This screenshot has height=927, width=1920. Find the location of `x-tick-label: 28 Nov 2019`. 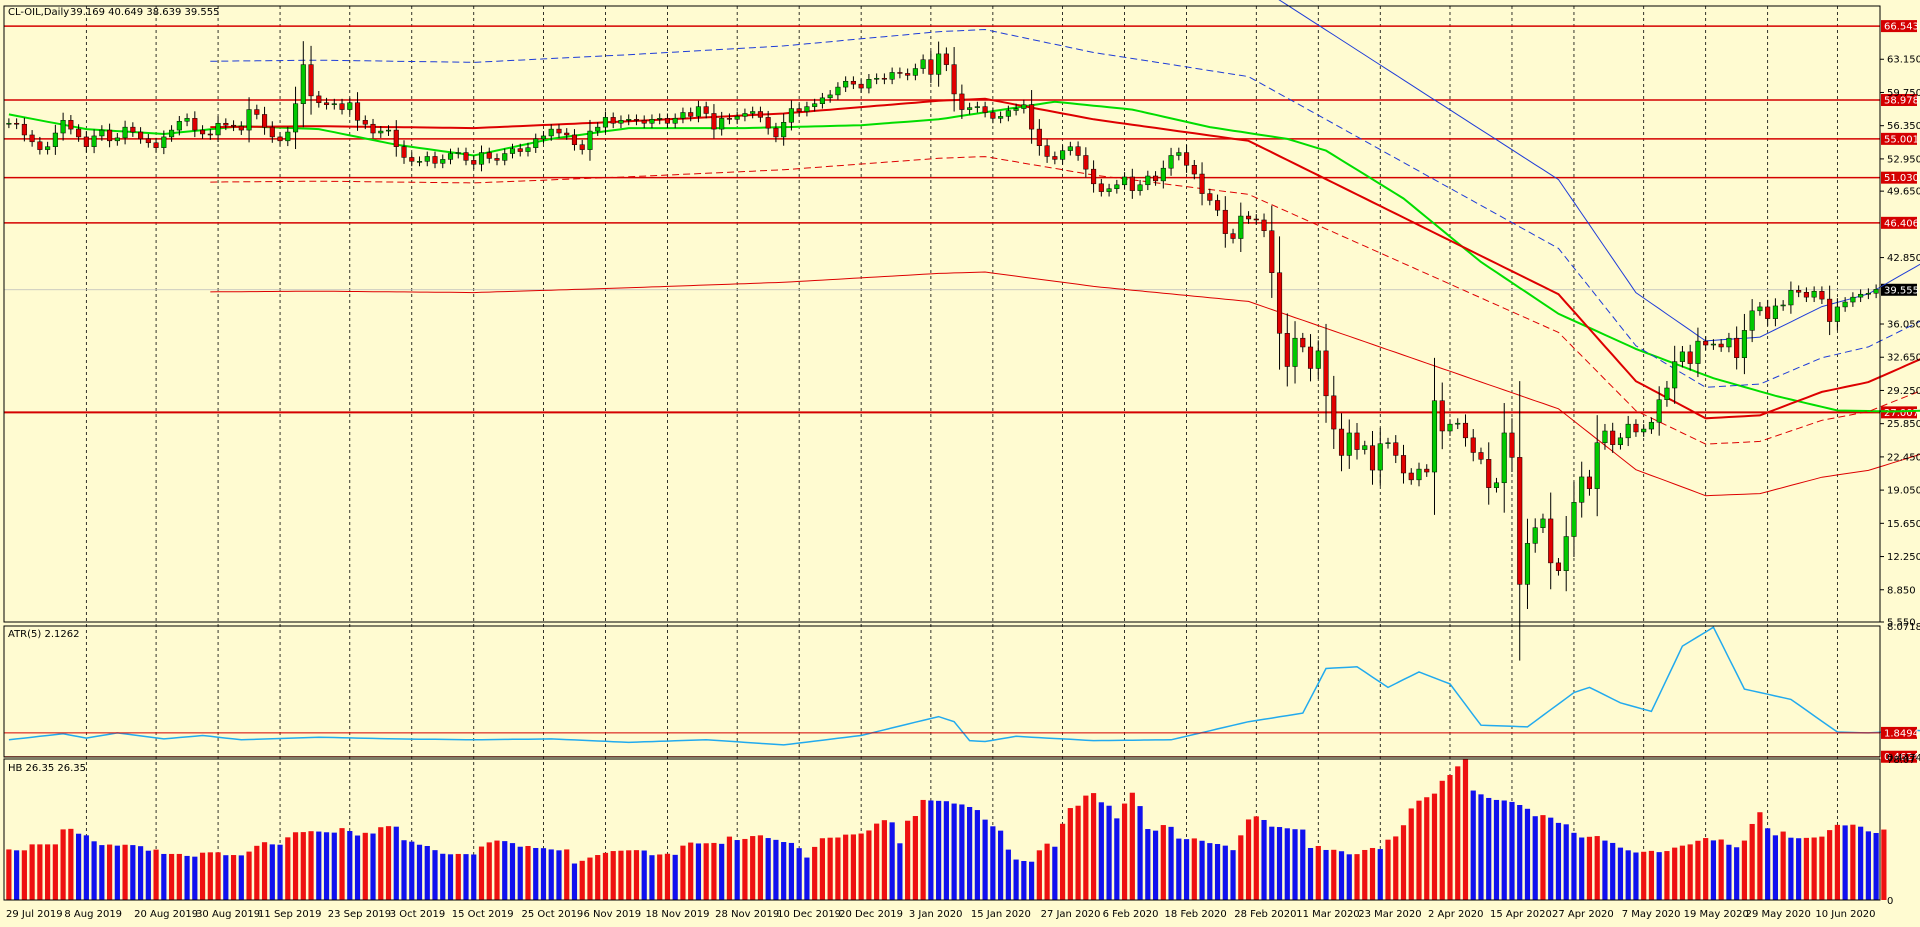

x-tick-label: 28 Nov 2019 is located at coordinates (747, 914).